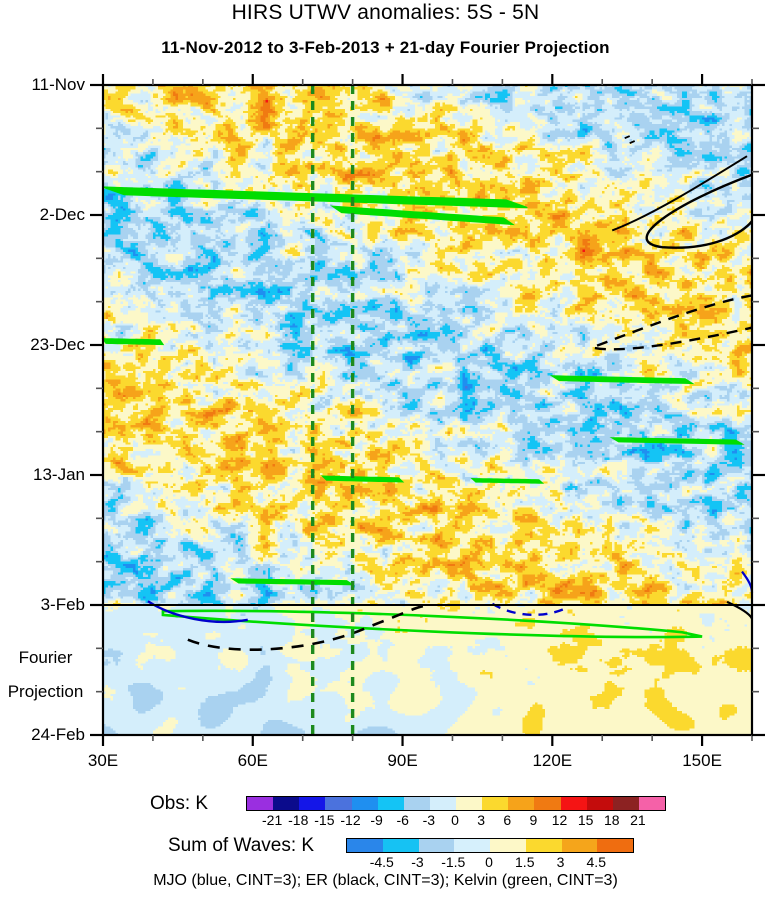 This screenshot has width=771, height=899. I want to click on colorbar-label: Obs: K, so click(179, 804).